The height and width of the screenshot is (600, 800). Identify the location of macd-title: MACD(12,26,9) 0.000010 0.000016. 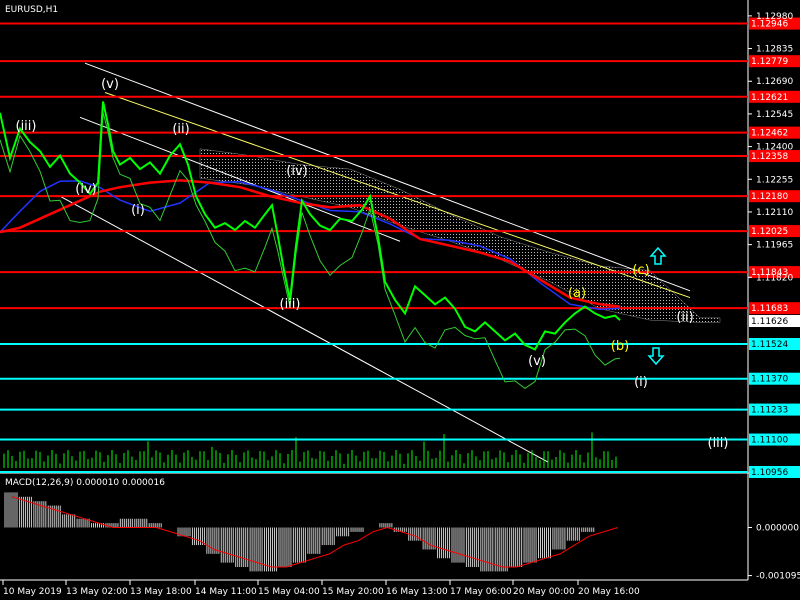
(85, 483).